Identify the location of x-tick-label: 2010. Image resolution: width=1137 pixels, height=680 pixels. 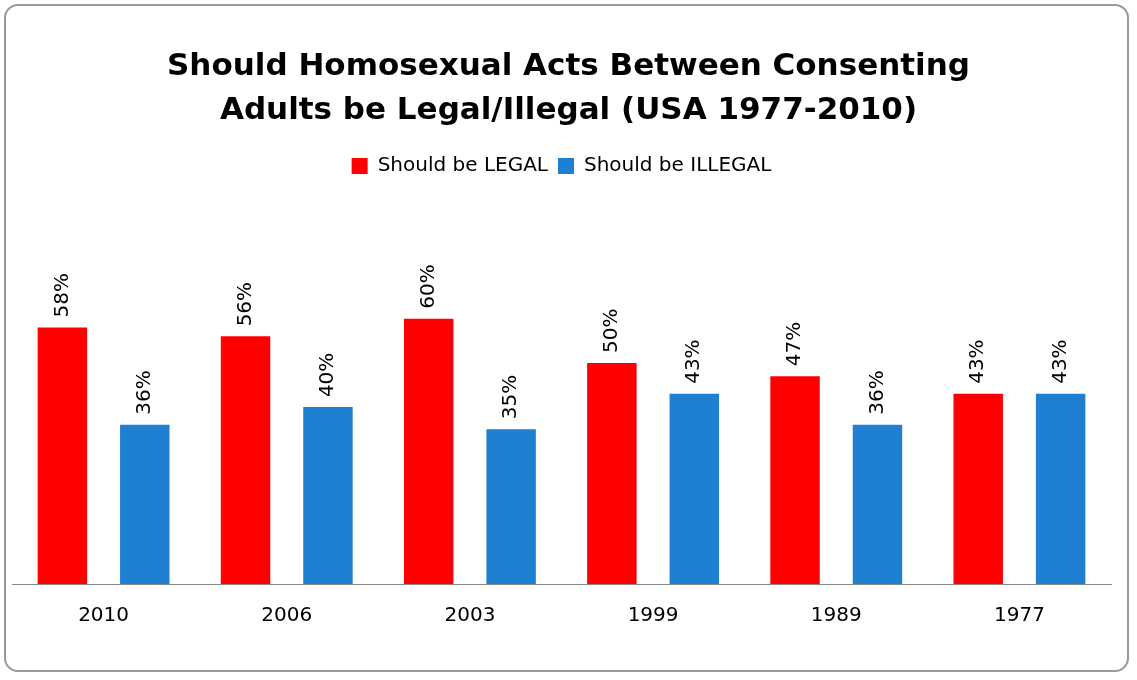
(104, 614).